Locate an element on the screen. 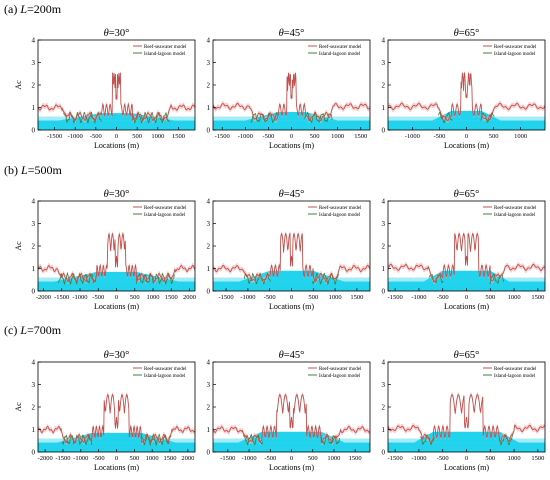 This screenshot has width=550, height=480. seabed-r2c1 is located at coordinates (291, 447).